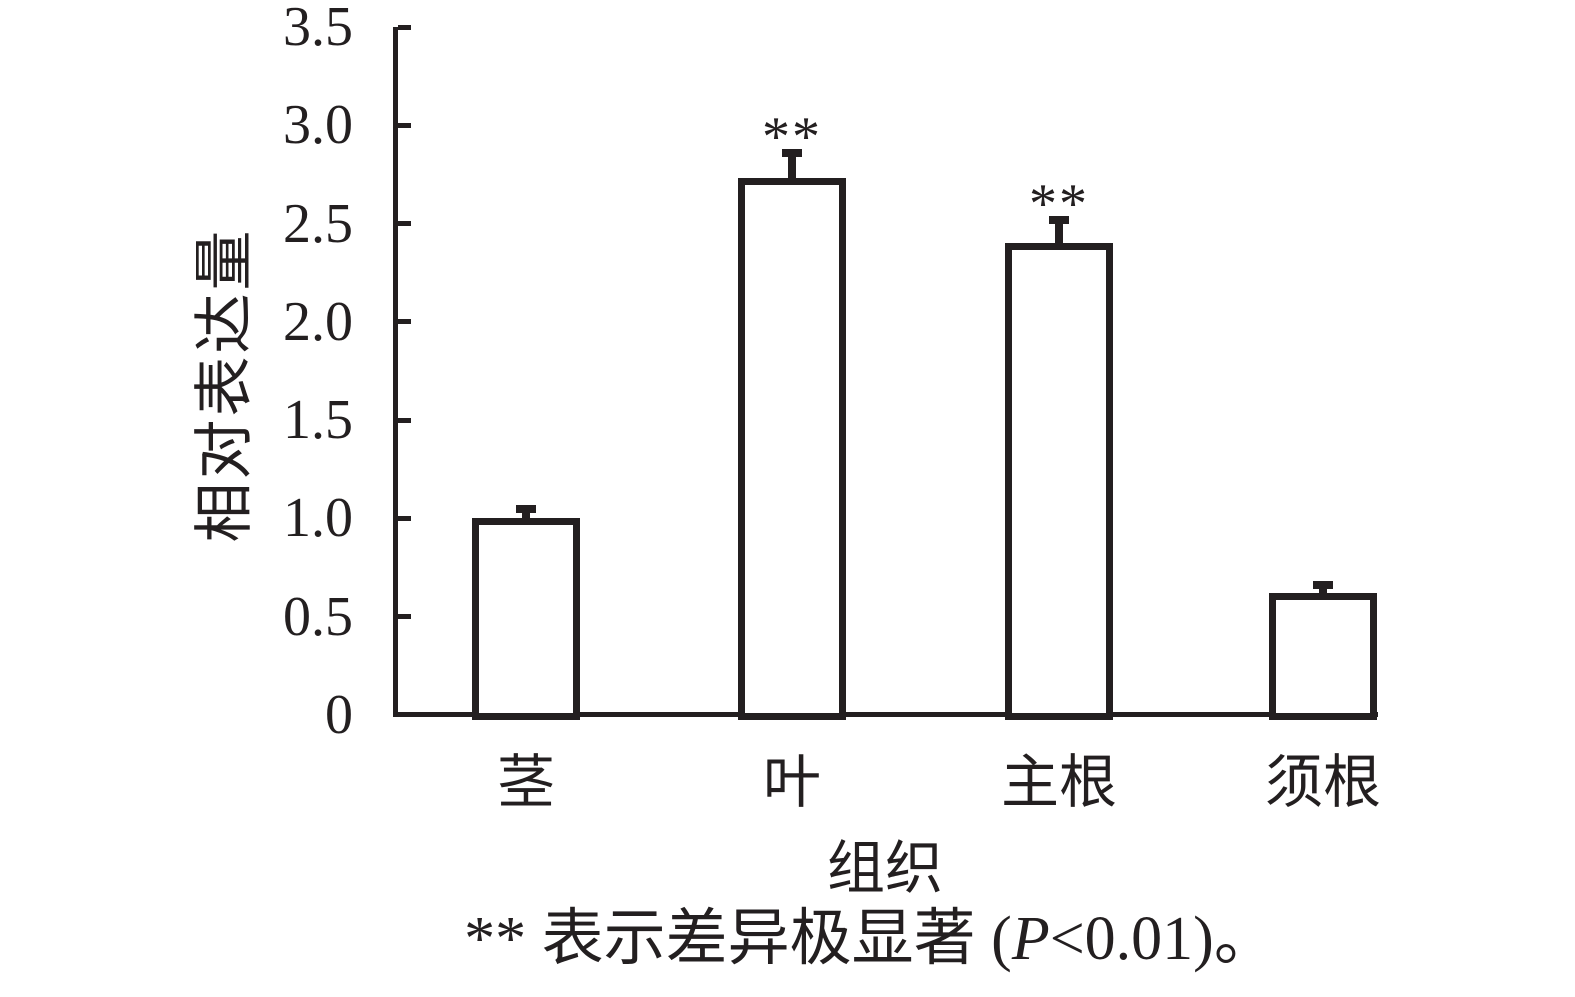  Describe the element at coordinates (318, 321) in the screenshot. I see `y-tick-label: 2.0` at that location.